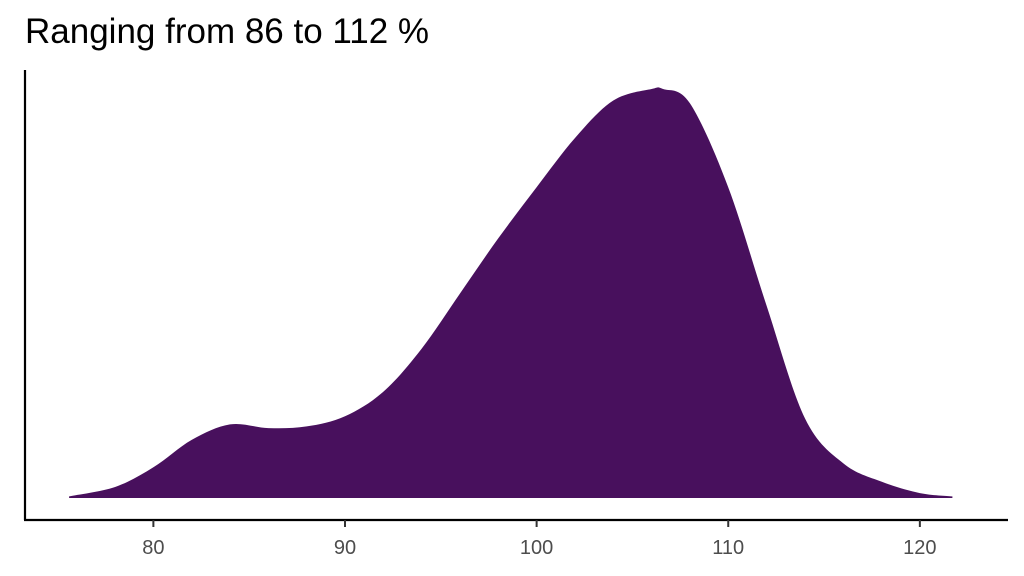 This screenshot has width=1024, height=576. Describe the element at coordinates (153, 548) in the screenshot. I see `x-tick-label: 80` at that location.